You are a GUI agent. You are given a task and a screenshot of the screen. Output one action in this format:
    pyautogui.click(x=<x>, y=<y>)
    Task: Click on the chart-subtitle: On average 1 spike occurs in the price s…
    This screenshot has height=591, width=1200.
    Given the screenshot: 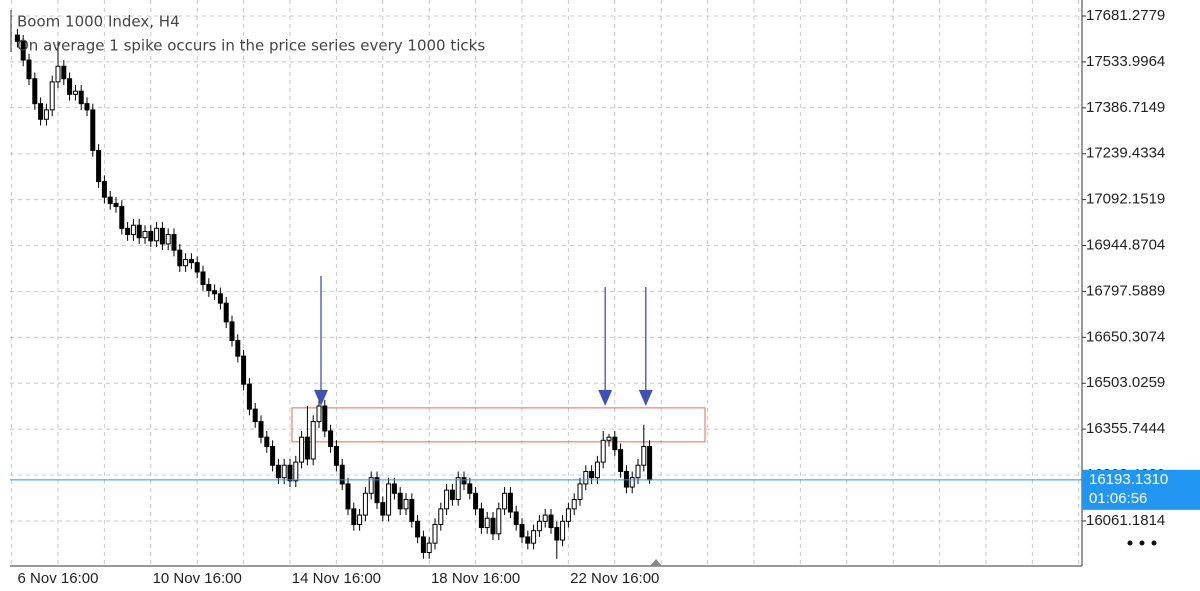 What is the action you would take?
    pyautogui.click(x=251, y=46)
    